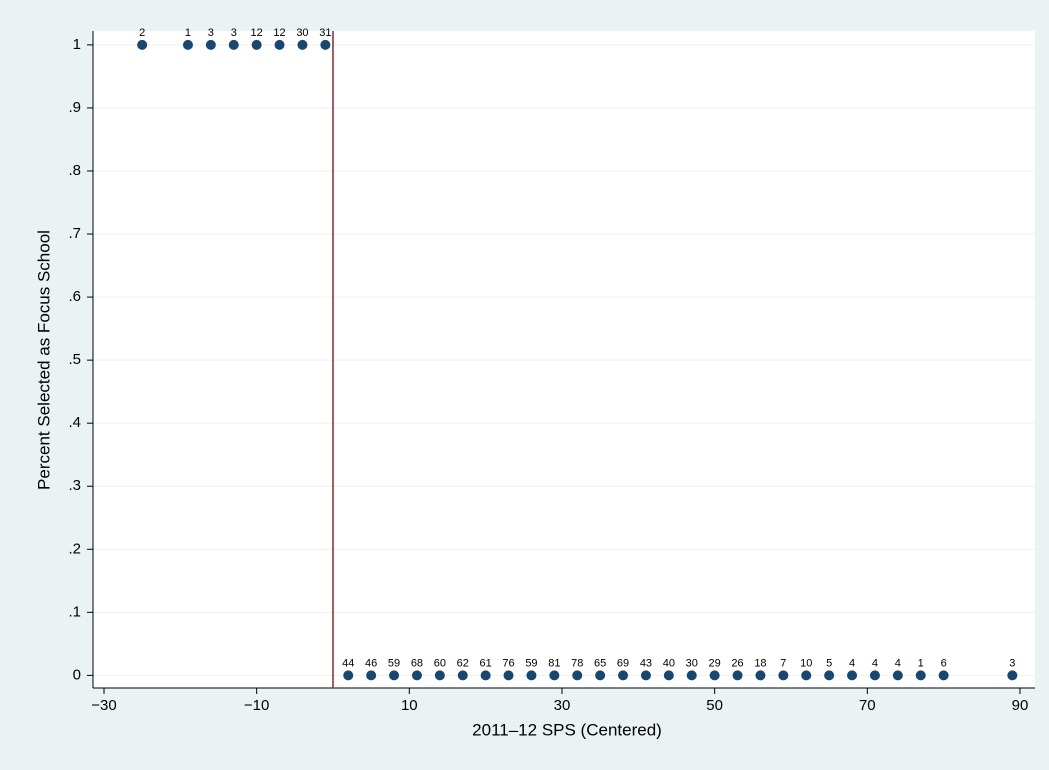  What do you see at coordinates (567, 729) in the screenshot?
I see `x-axis-title: 2011–12 SPS (Centered)` at bounding box center [567, 729].